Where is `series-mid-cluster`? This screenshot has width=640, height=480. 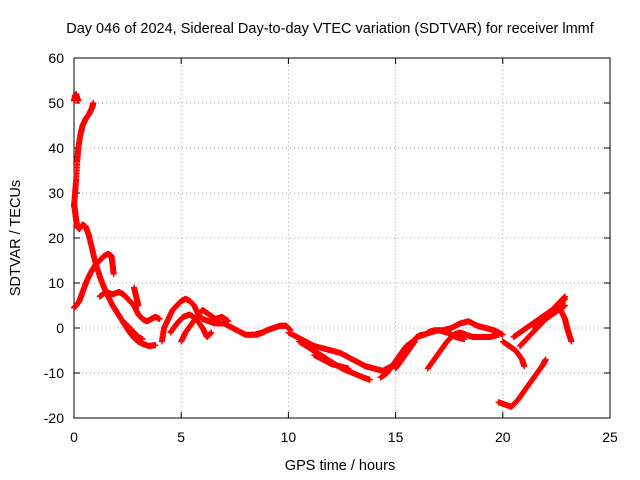 series-mid-cluster is located at coordinates (129, 307).